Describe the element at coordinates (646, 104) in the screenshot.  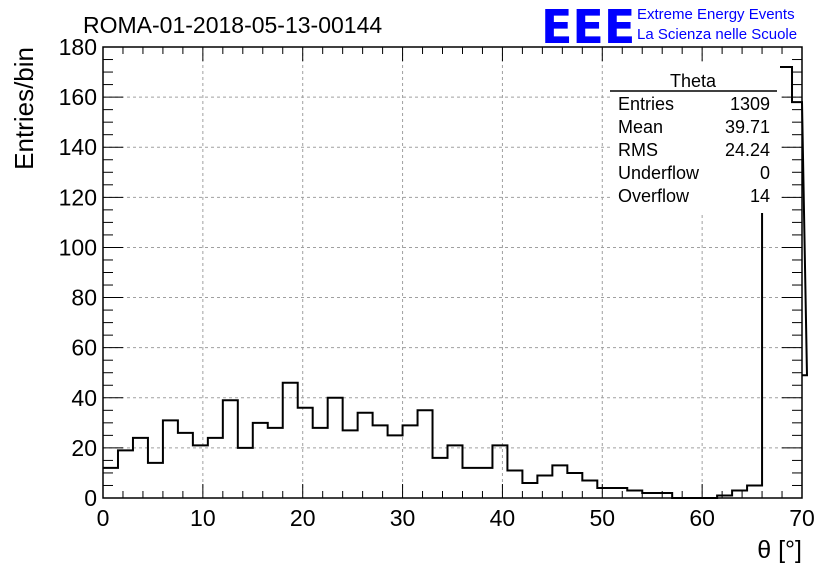
I see `stats-row-label: Entries` at that location.